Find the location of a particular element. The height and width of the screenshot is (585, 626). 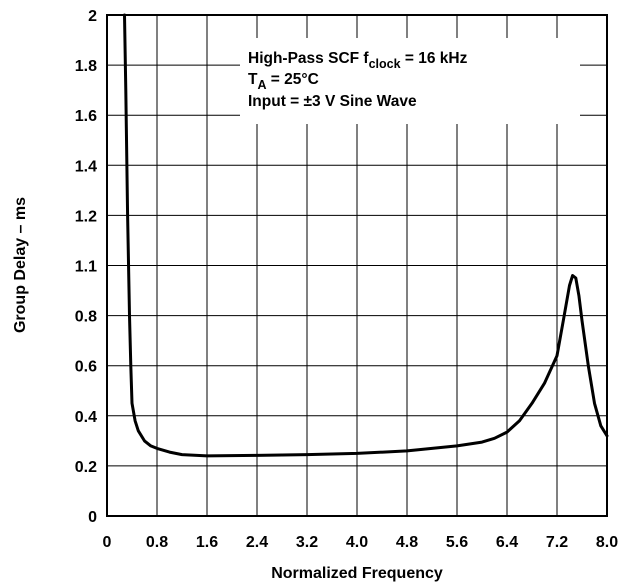

y-tick-label: 2 is located at coordinates (92, 16).